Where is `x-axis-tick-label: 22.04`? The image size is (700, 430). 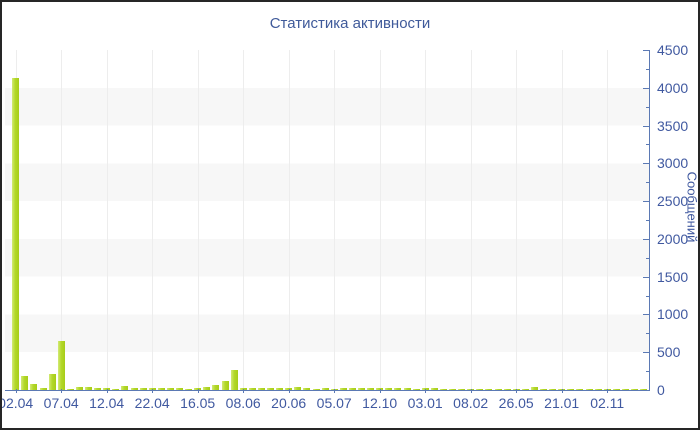 x-axis-tick-label: 22.04 is located at coordinates (152, 403).